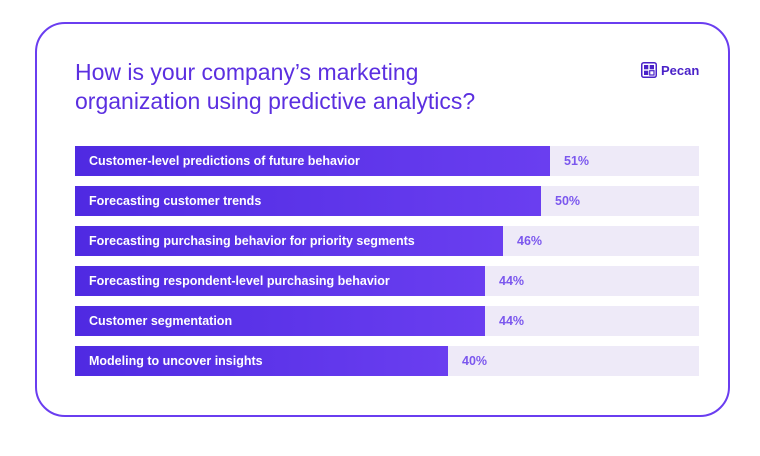 Image resolution: width=760 pixels, height=456 pixels. Describe the element at coordinates (176, 361) in the screenshot. I see `bar-category-label: Modeling to uncover insights` at that location.